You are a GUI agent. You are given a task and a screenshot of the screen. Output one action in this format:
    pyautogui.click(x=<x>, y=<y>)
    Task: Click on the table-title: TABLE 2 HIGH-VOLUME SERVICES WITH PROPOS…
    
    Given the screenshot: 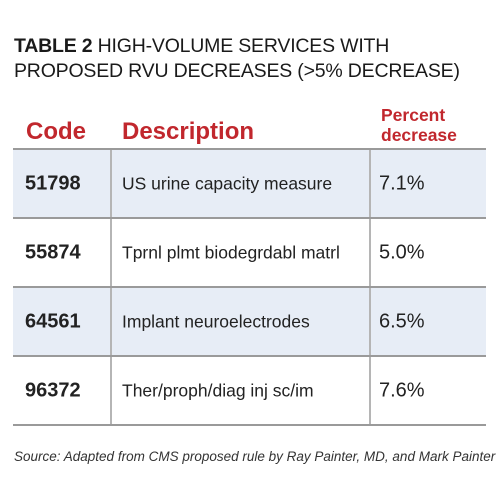 What is the action you would take?
    pyautogui.click(x=249, y=59)
    